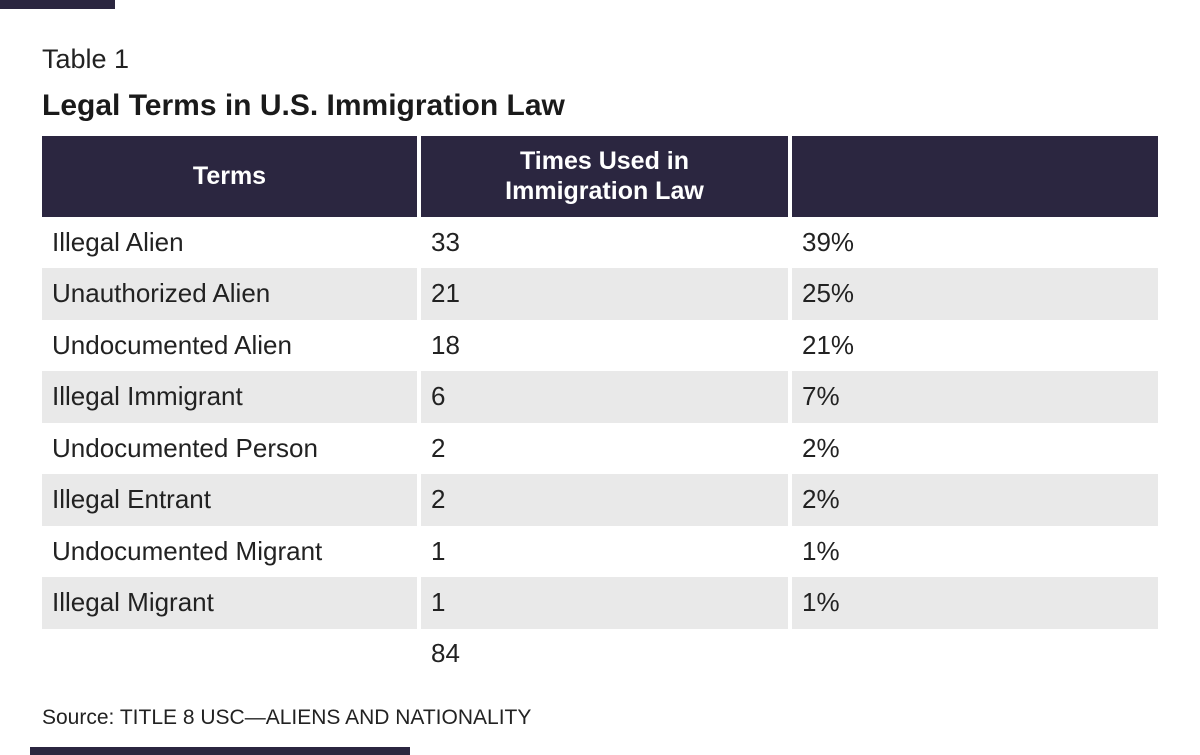  What do you see at coordinates (187, 550) in the screenshot?
I see `term-cell: Undocumented Migrant` at bounding box center [187, 550].